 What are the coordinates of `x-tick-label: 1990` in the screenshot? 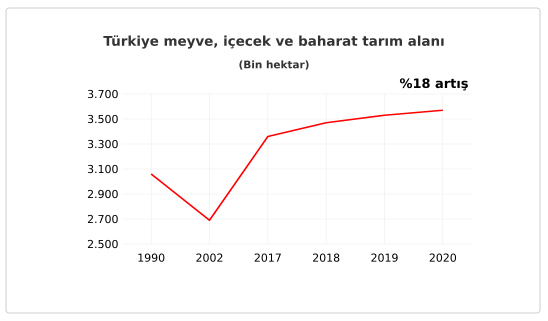 It's located at (151, 258).